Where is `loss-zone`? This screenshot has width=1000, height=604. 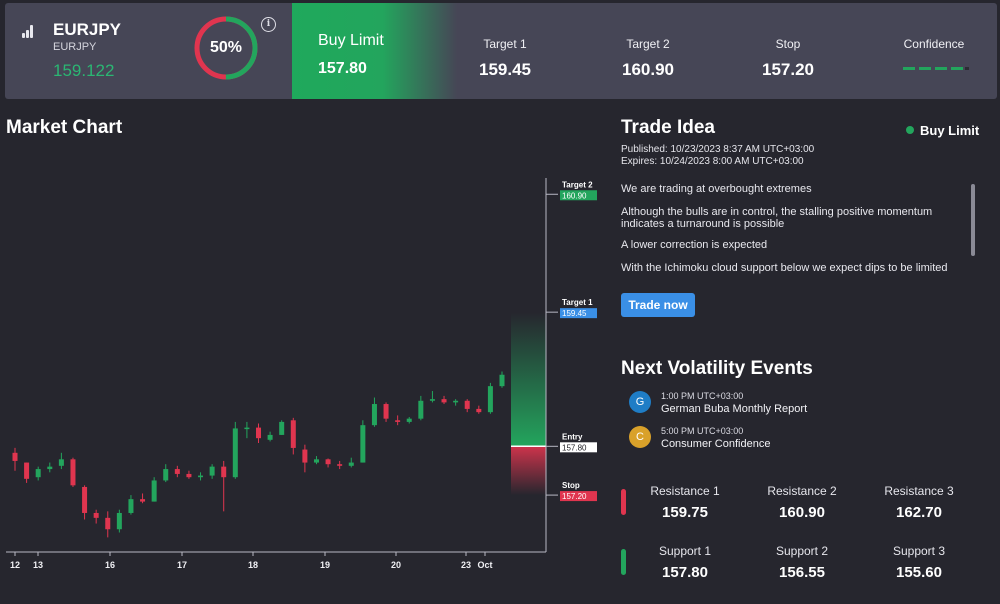 loss-zone is located at coordinates (528, 471).